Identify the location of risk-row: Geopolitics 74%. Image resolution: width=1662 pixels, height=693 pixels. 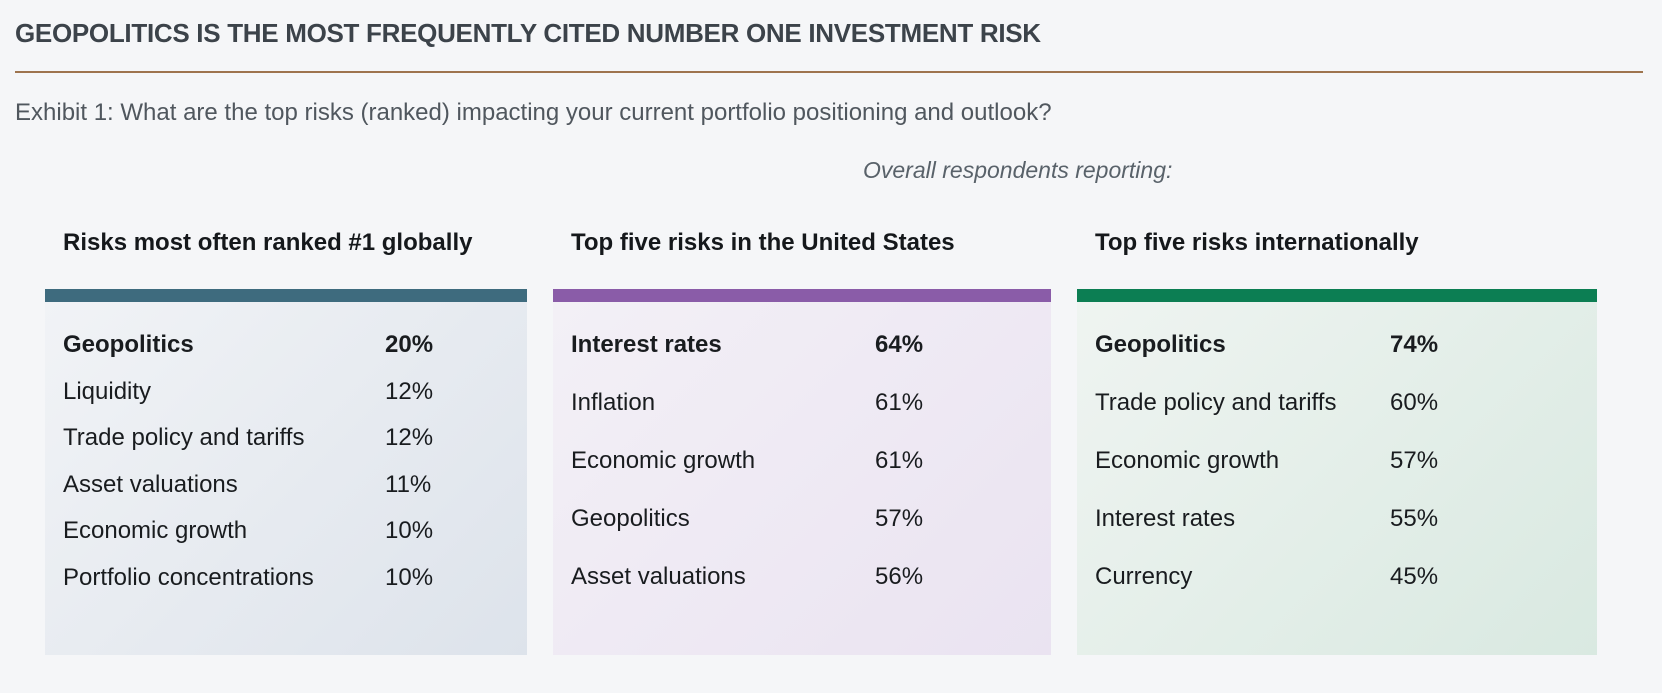
(1337, 345).